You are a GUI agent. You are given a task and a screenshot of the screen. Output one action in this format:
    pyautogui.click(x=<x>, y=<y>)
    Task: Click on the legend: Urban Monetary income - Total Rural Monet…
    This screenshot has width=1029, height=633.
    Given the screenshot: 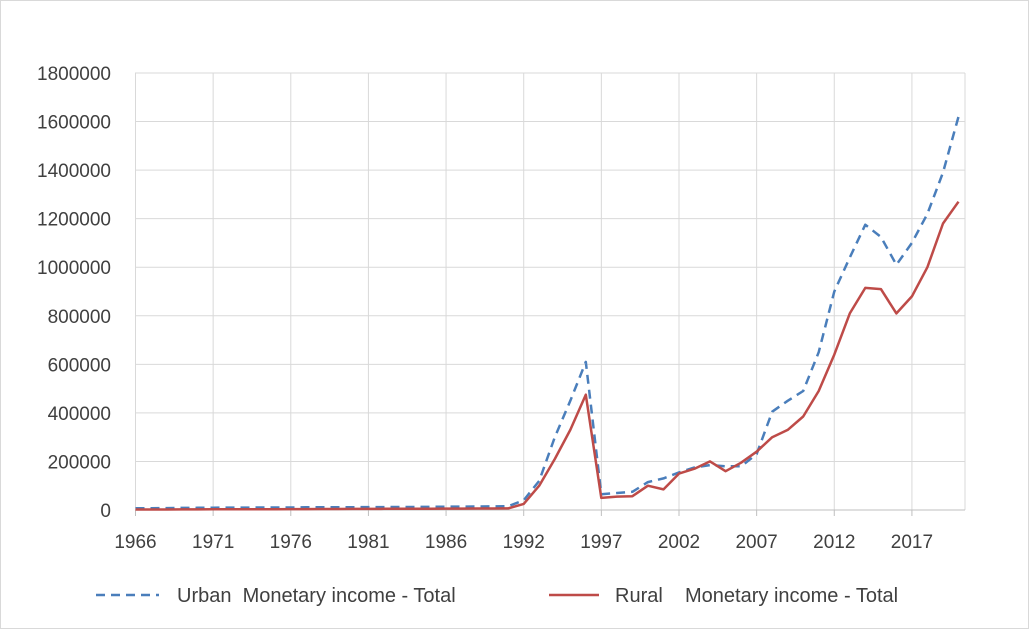 What is the action you would take?
    pyautogui.click(x=497, y=596)
    